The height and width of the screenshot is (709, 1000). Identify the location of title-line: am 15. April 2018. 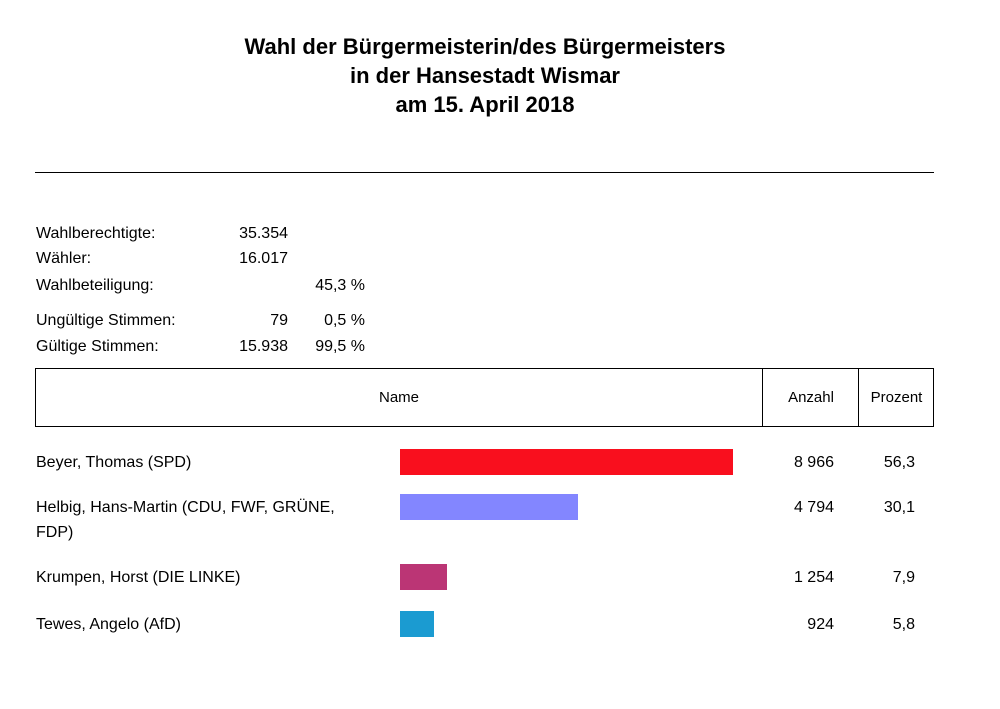
(485, 104).